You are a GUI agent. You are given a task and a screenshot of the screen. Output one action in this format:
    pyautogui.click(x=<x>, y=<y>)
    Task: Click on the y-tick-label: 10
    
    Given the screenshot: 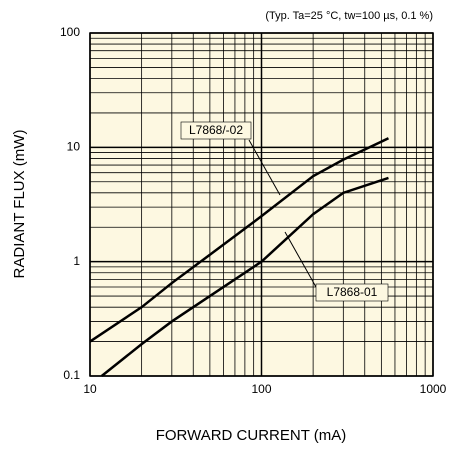 What is the action you would take?
    pyautogui.click(x=74, y=147)
    